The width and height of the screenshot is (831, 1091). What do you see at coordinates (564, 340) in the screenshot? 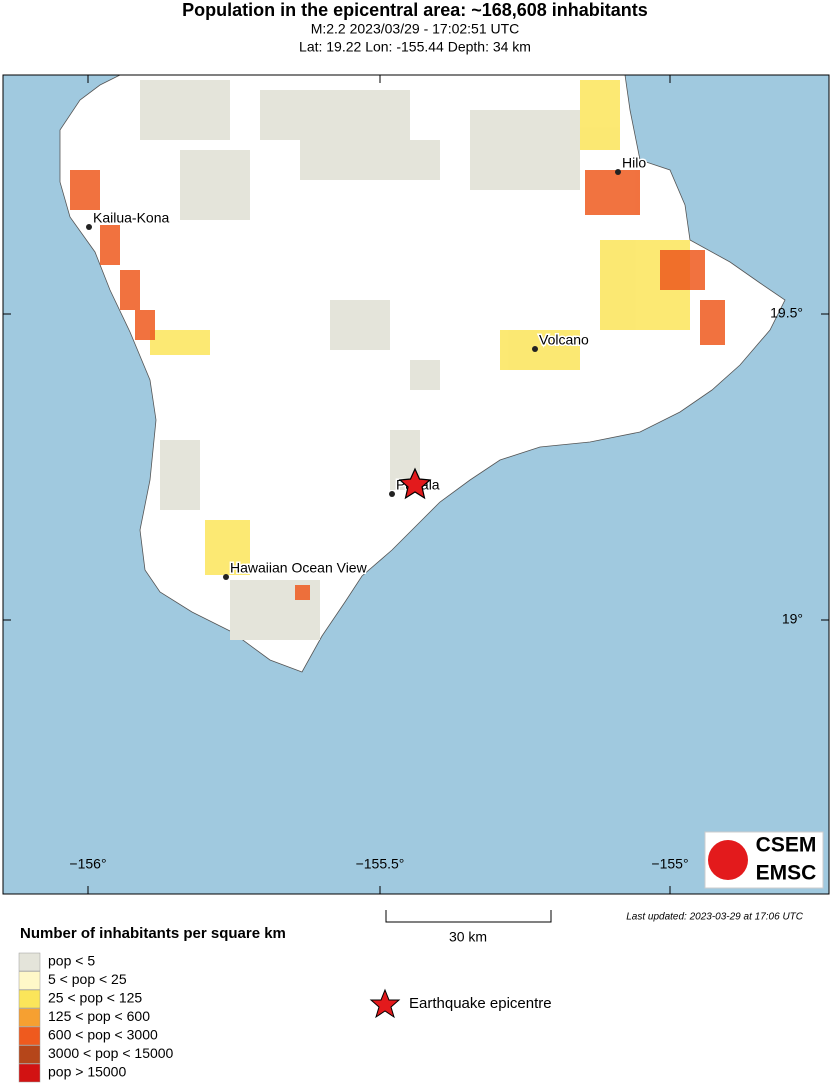
I see `place-label: Volcano` at bounding box center [564, 340].